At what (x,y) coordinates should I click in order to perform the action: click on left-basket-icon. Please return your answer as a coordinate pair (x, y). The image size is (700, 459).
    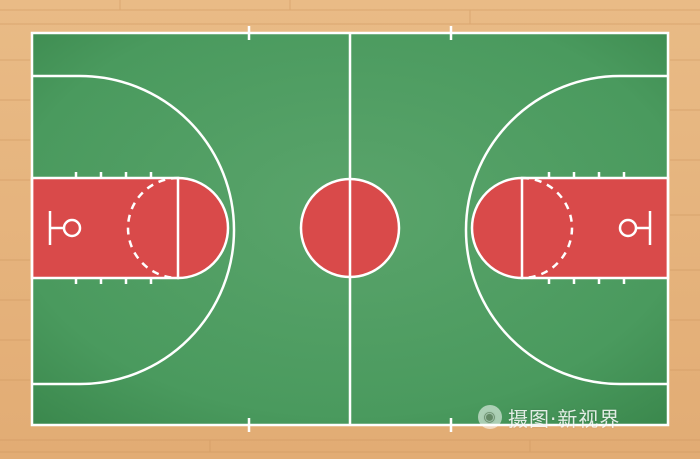
    Looking at the image, I should click on (65, 228).